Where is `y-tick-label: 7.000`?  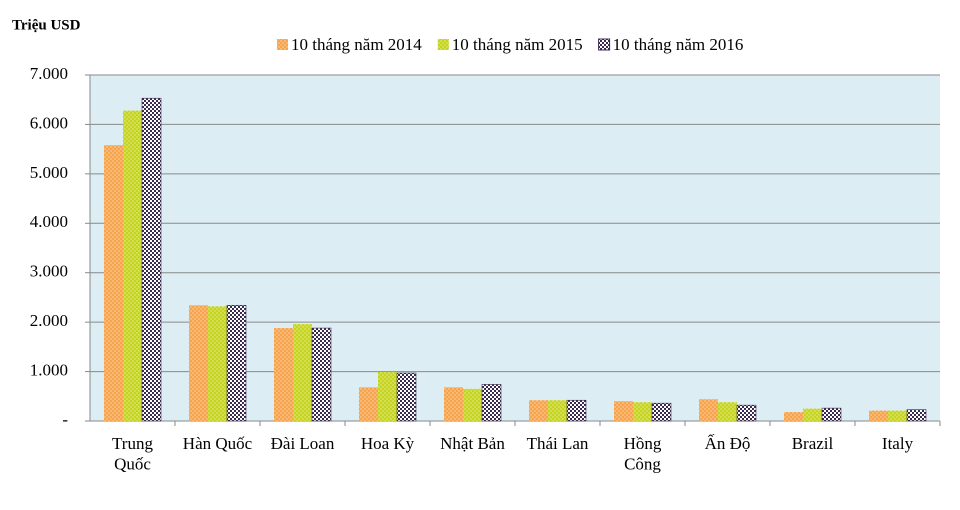 y-tick-label: 7.000 is located at coordinates (49, 73).